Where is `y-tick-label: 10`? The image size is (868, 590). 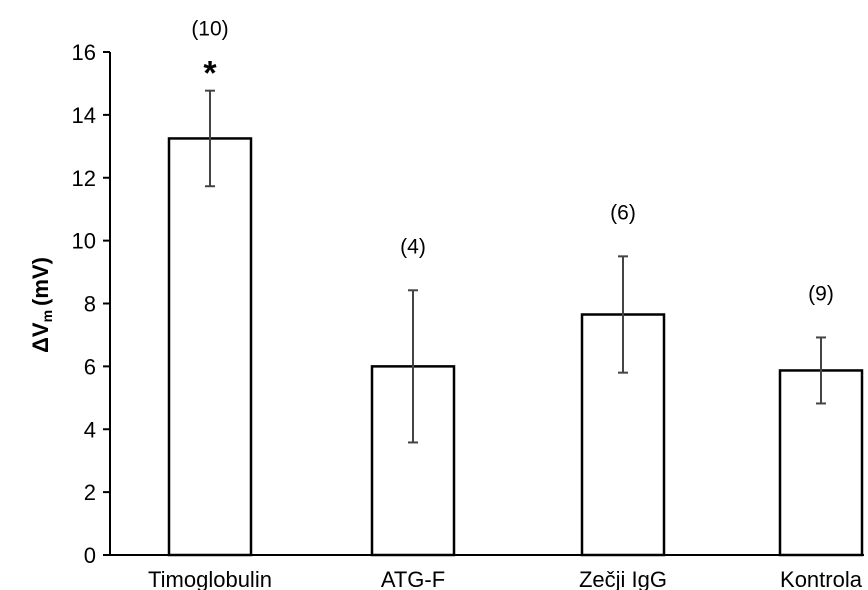
y-tick-label: 10 is located at coordinates (84, 241).